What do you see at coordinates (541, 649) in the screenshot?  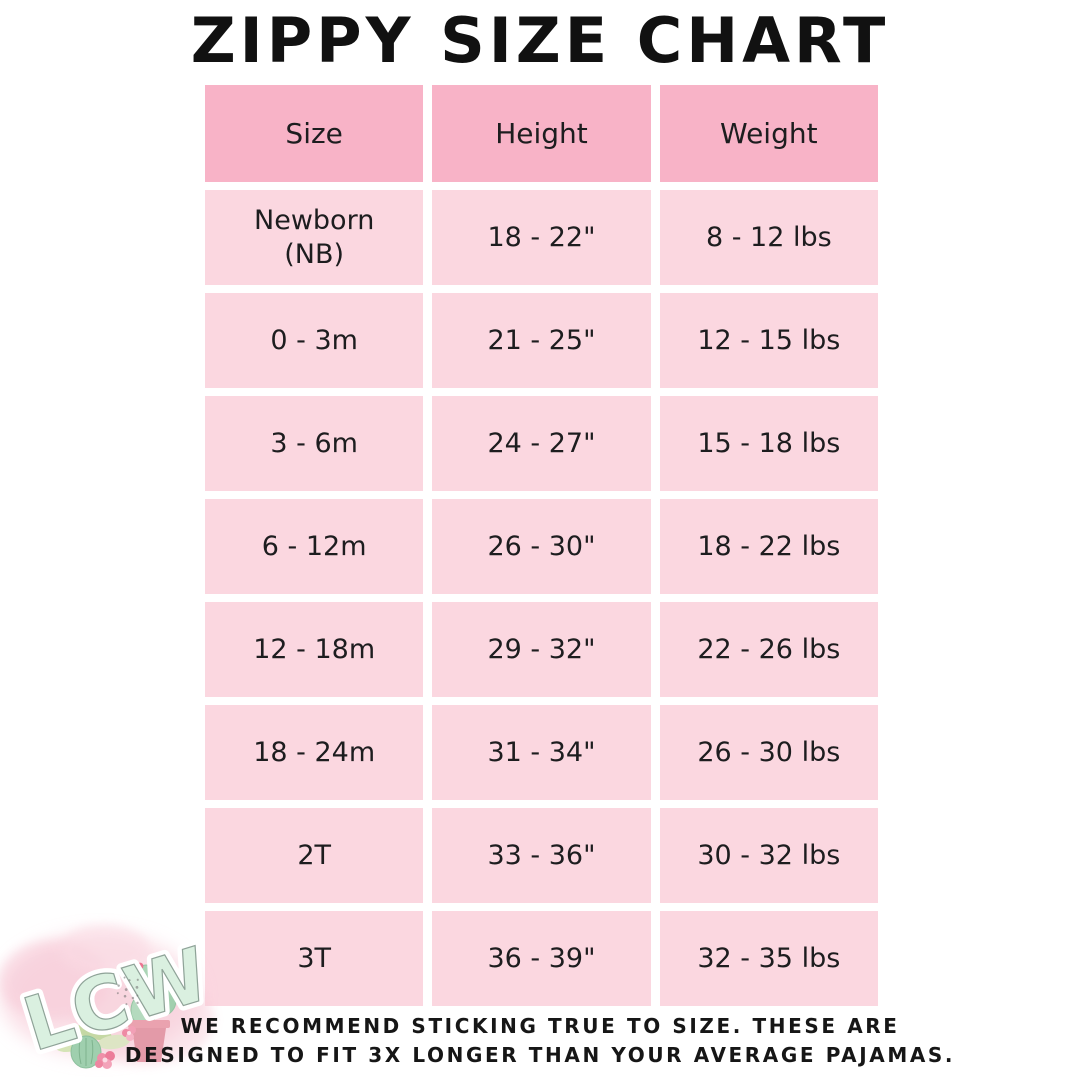 I see `height-cell: 29 - 32"` at bounding box center [541, 649].